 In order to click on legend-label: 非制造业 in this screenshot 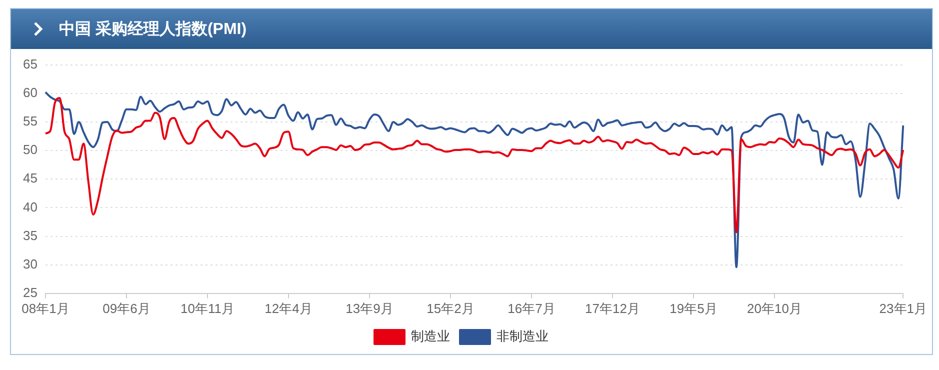, I will do `click(522, 336)`.